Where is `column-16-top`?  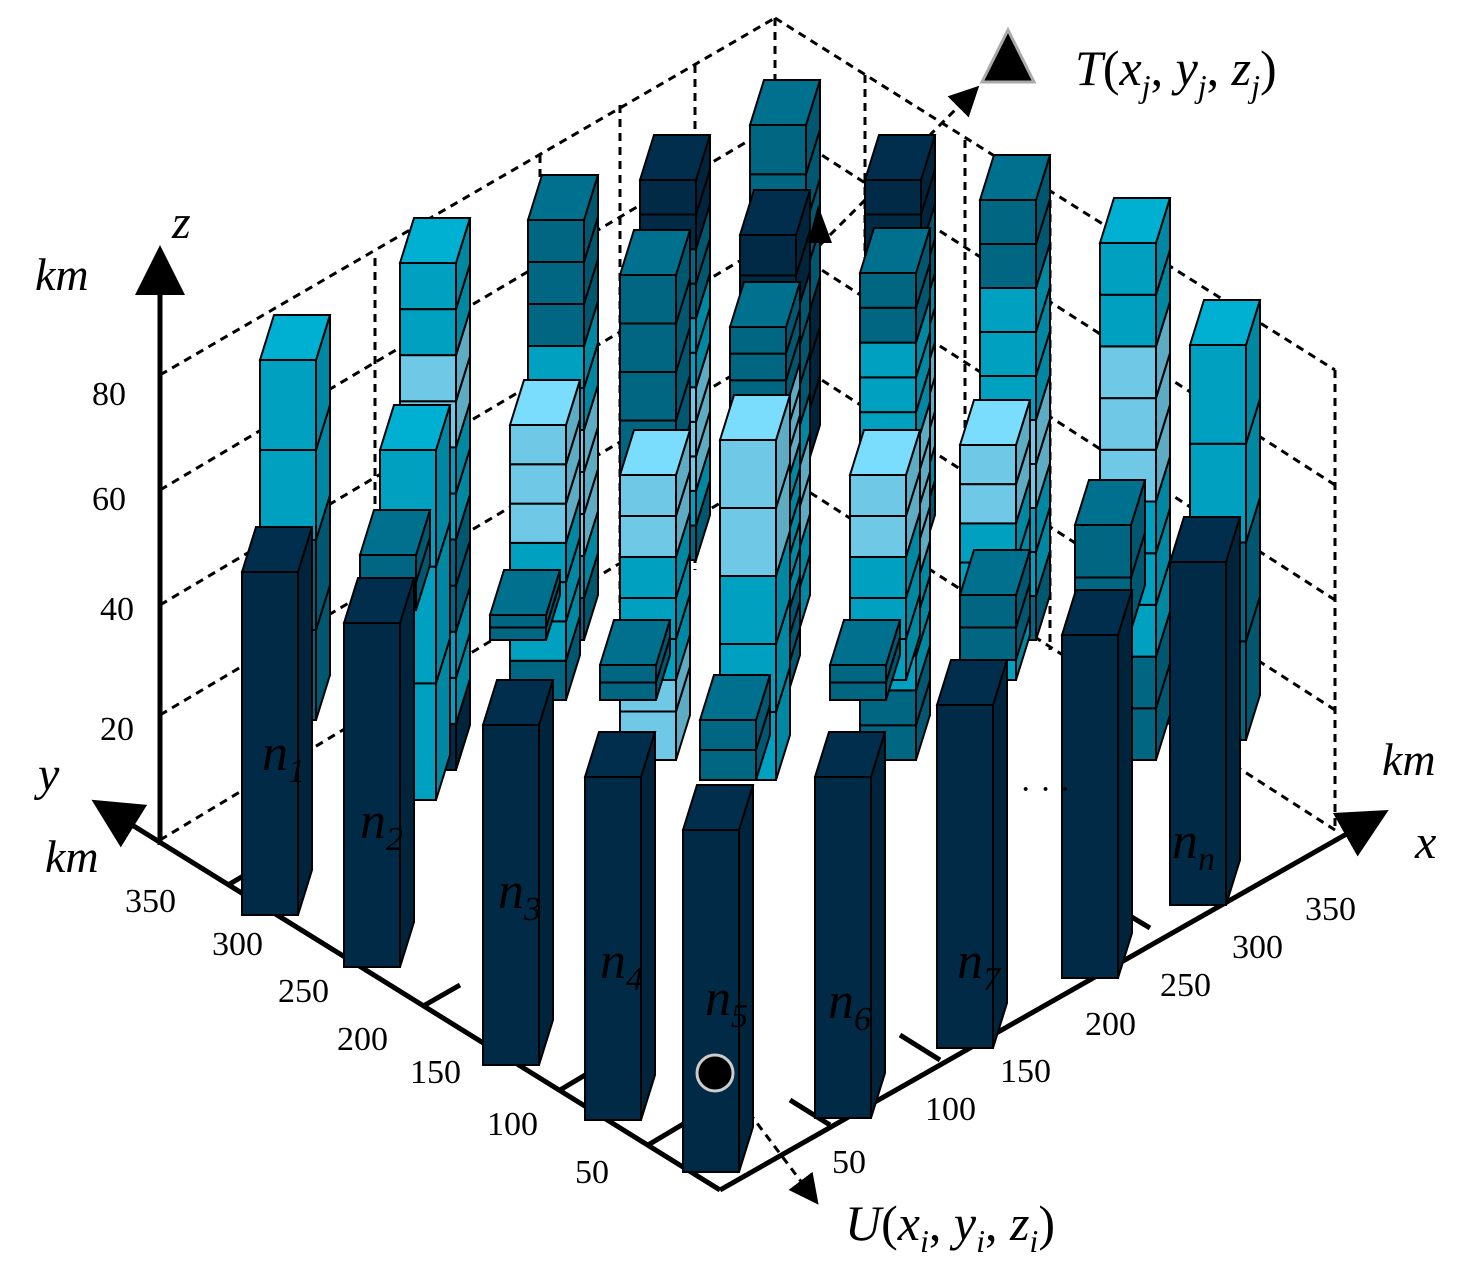 column-16-top is located at coordinates (885, 452).